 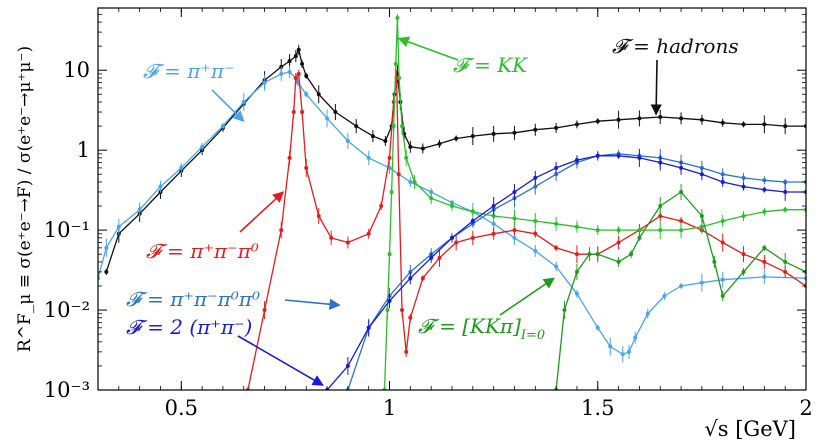 I want to click on annotation-arrow, so click(x=312, y=304).